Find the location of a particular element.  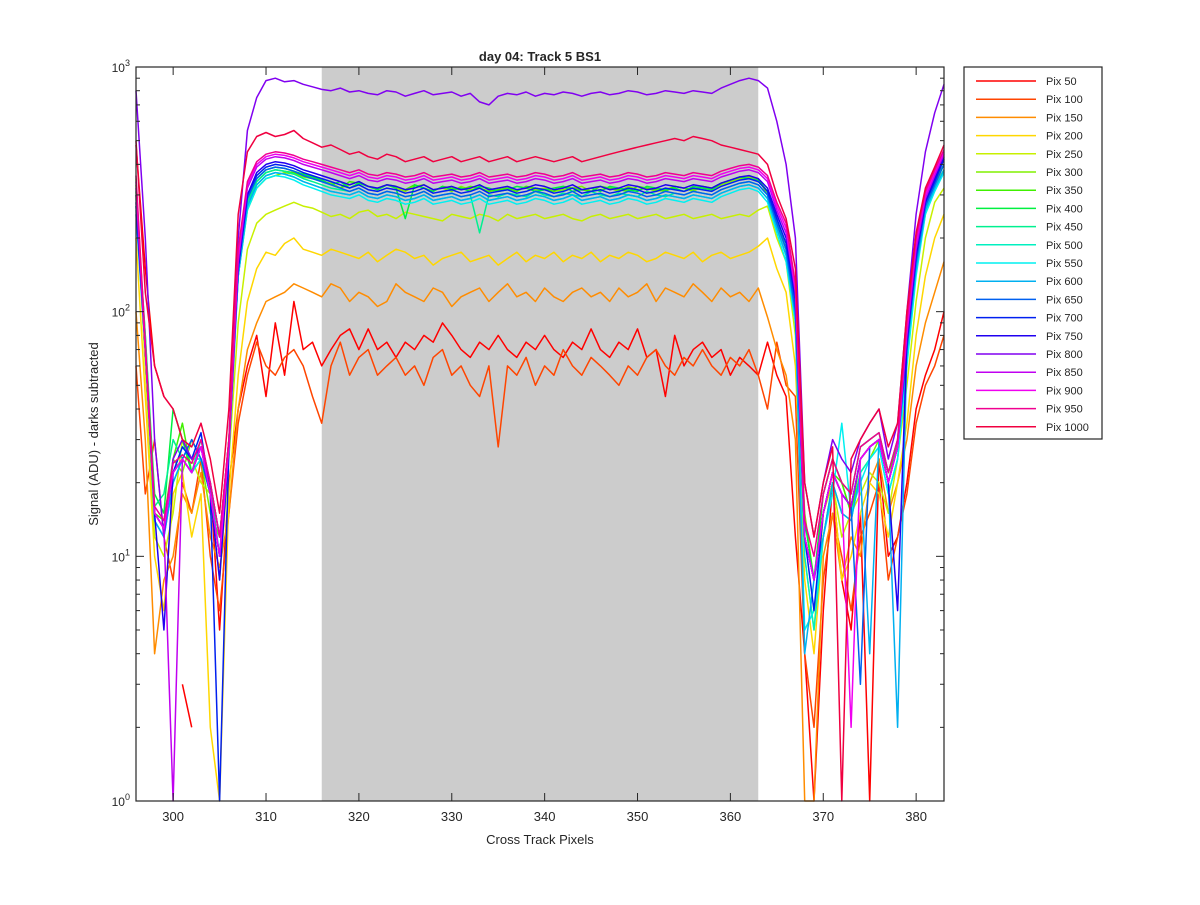

legend-label: Pix 600 is located at coordinates (1064, 282).